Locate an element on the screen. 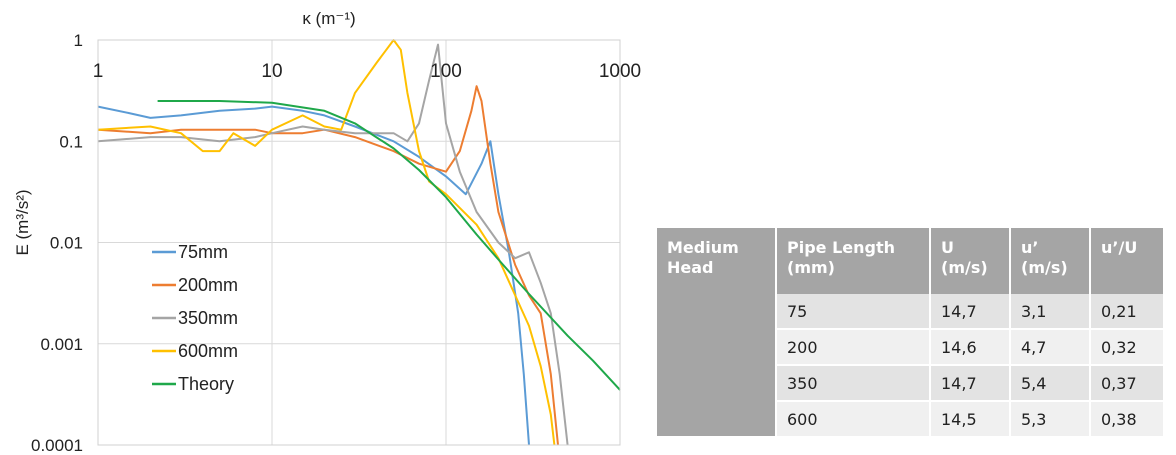 This screenshot has height=455, width=1176. y-tick-label: 0.1 is located at coordinates (71, 141).